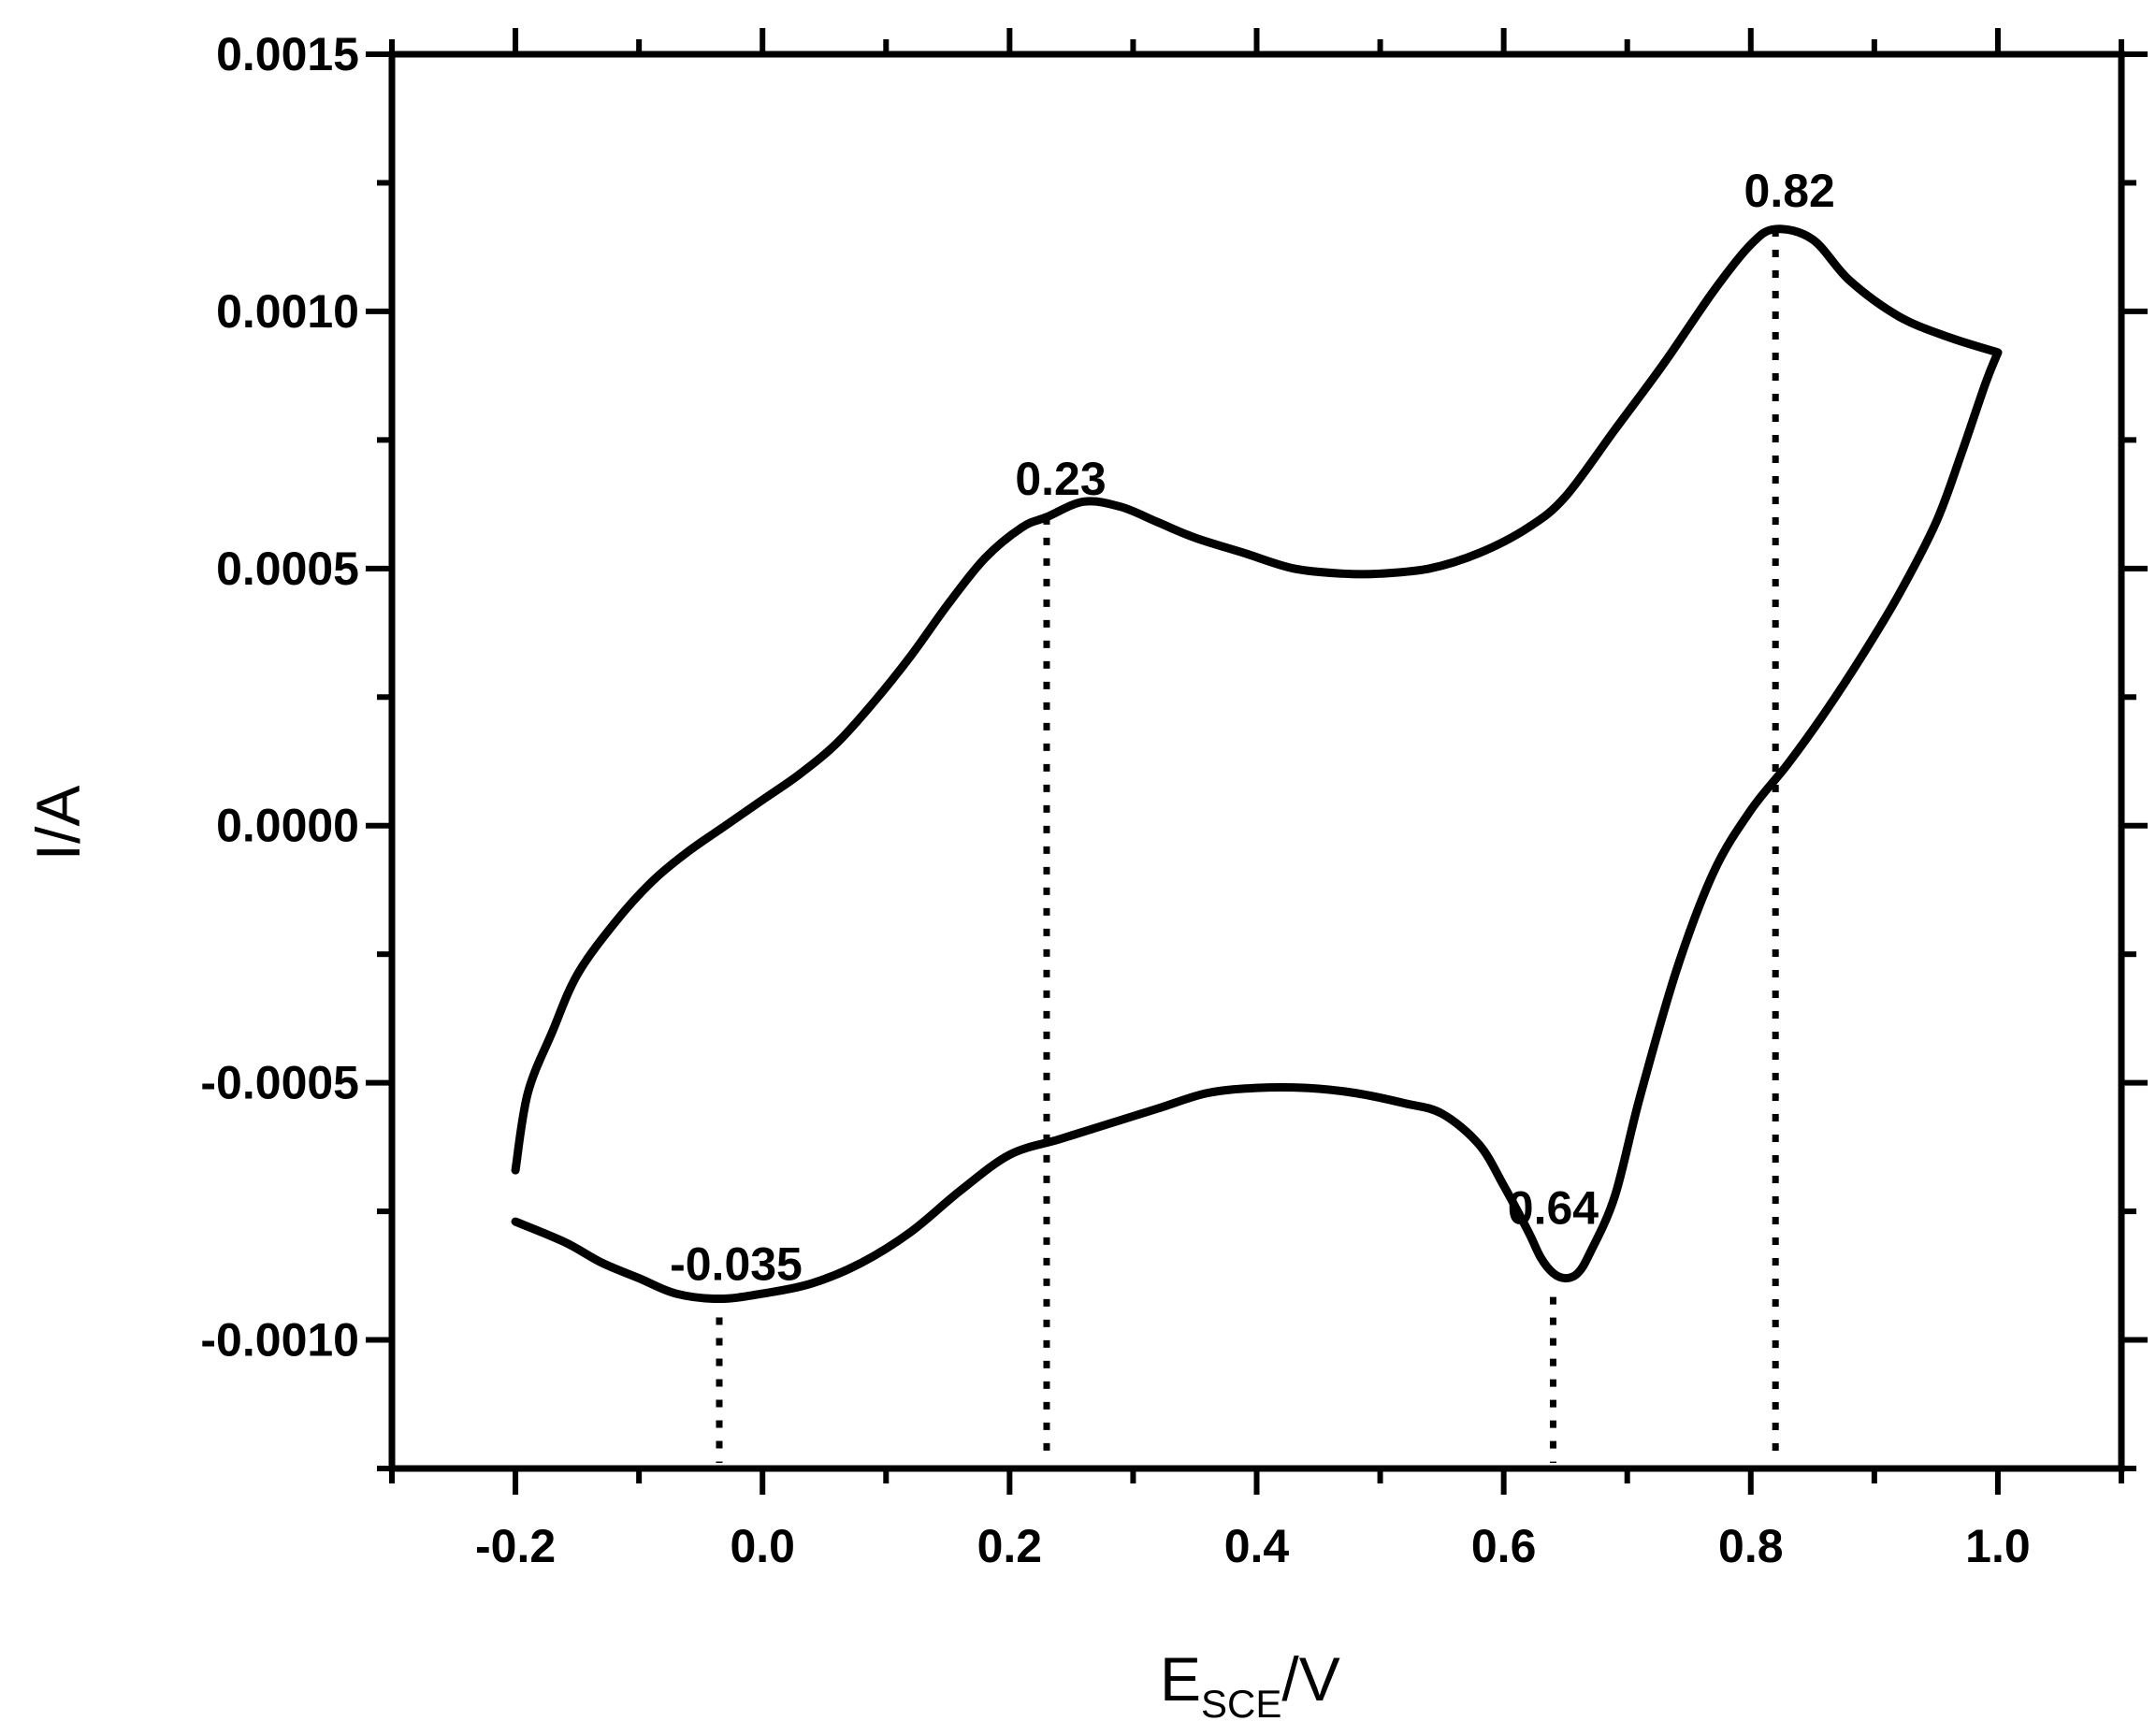 This screenshot has height=1736, width=2156. What do you see at coordinates (1998, 1546) in the screenshot?
I see `x-tick-label: 1.0` at bounding box center [1998, 1546].